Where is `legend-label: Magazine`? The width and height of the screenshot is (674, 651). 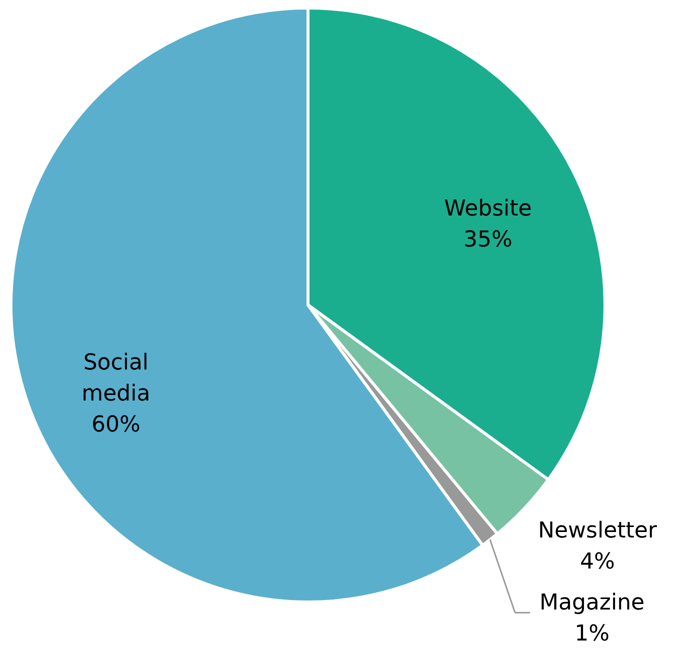 legend-label: Magazine is located at coordinates (592, 603).